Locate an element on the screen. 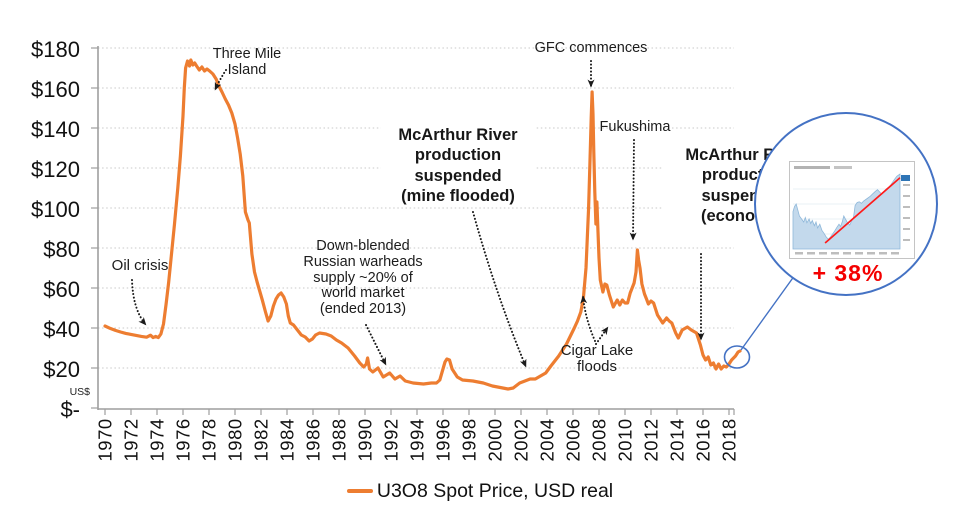 This screenshot has width=960, height=516. annotation-fukushima: Fukushima is located at coordinates (635, 127).